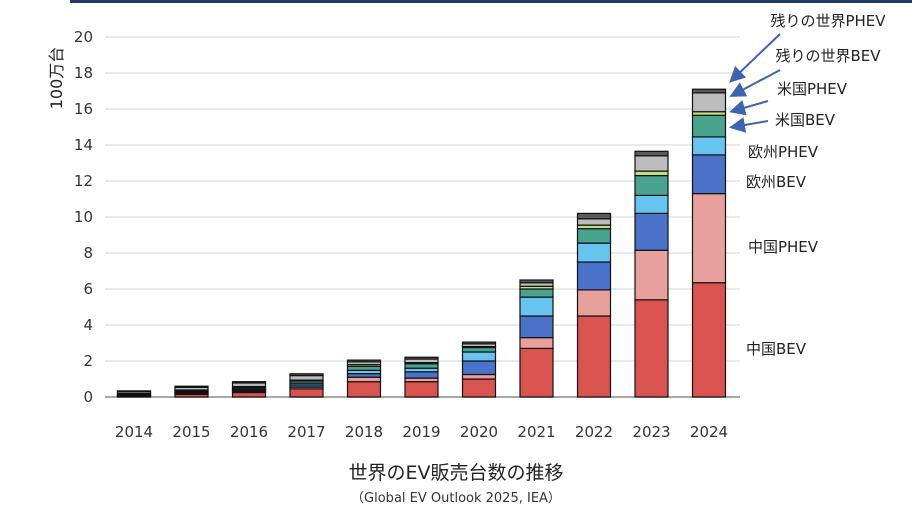  What do you see at coordinates (783, 152) in the screenshot?
I see `legend-label: 欧州PHEV` at bounding box center [783, 152].